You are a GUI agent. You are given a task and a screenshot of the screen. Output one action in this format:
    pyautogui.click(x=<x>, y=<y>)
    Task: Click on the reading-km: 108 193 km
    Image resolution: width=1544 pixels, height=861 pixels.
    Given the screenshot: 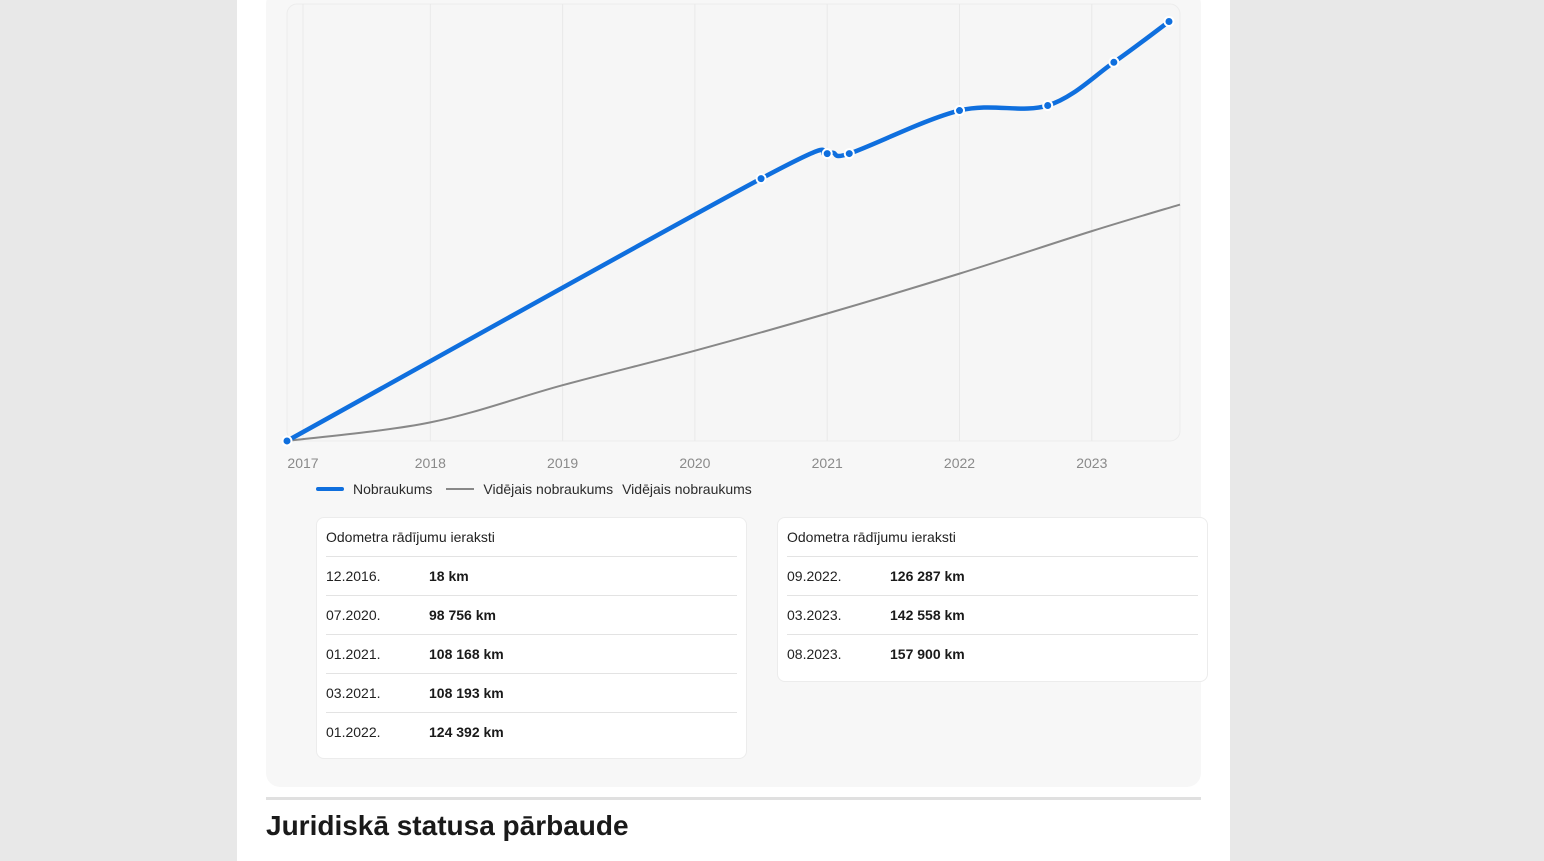 What is the action you would take?
    pyautogui.click(x=466, y=693)
    